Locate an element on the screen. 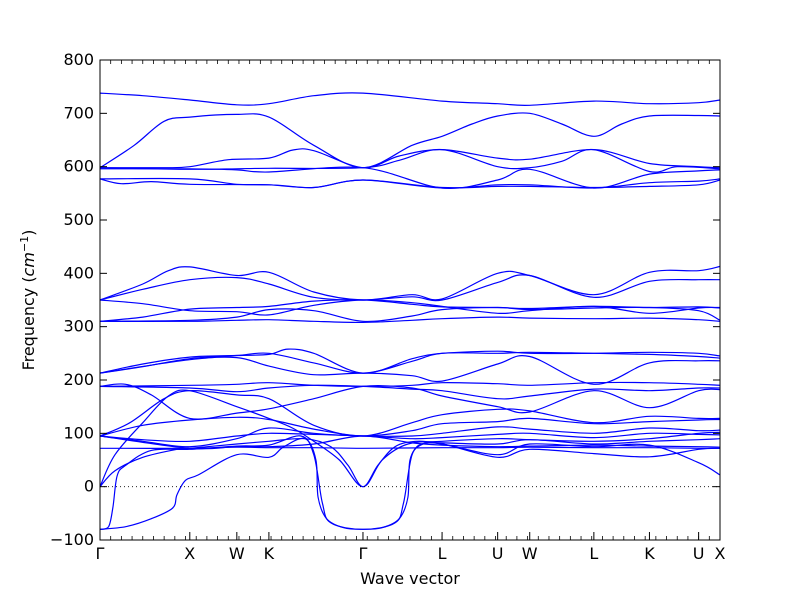 The image size is (800, 600). y-tick-label: 700 is located at coordinates (78, 112).